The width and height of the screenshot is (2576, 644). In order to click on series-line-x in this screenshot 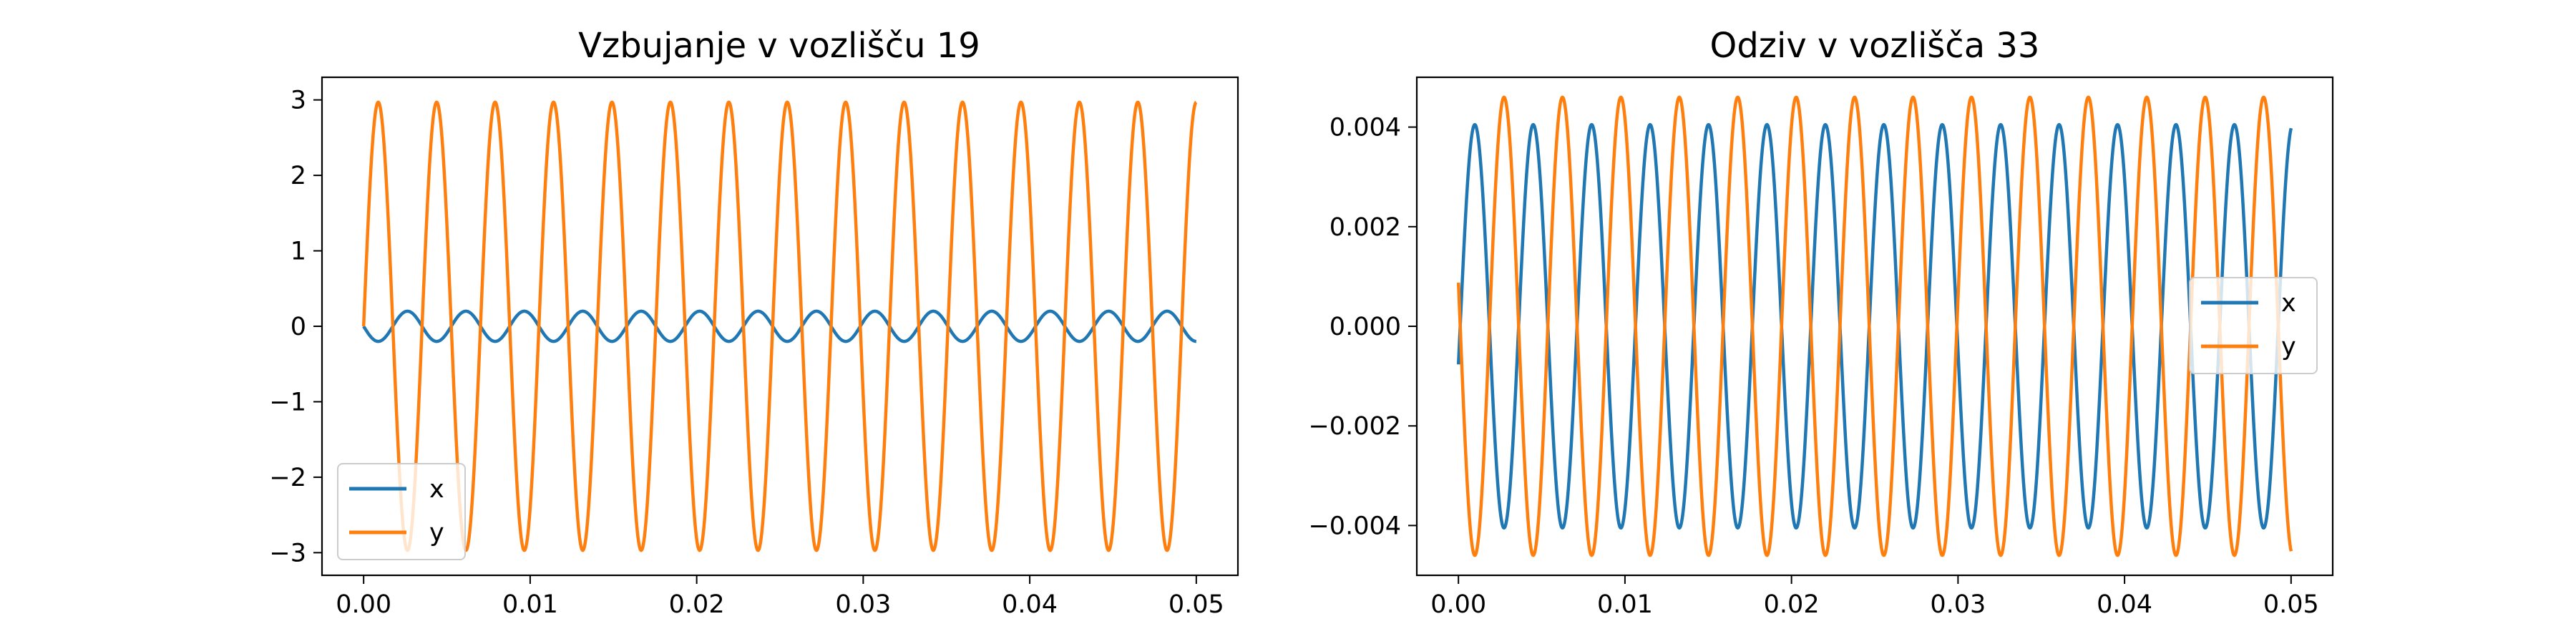, I will do `click(780, 326)`.